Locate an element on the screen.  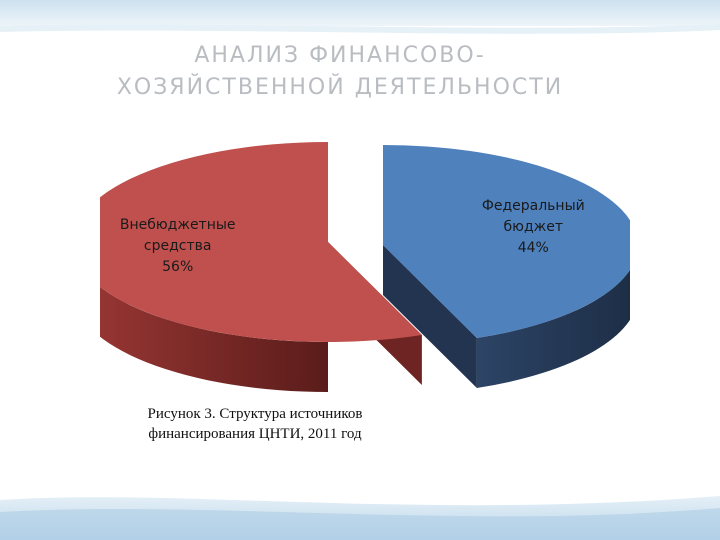
pie-label-text: бюджет is located at coordinates (533, 227).